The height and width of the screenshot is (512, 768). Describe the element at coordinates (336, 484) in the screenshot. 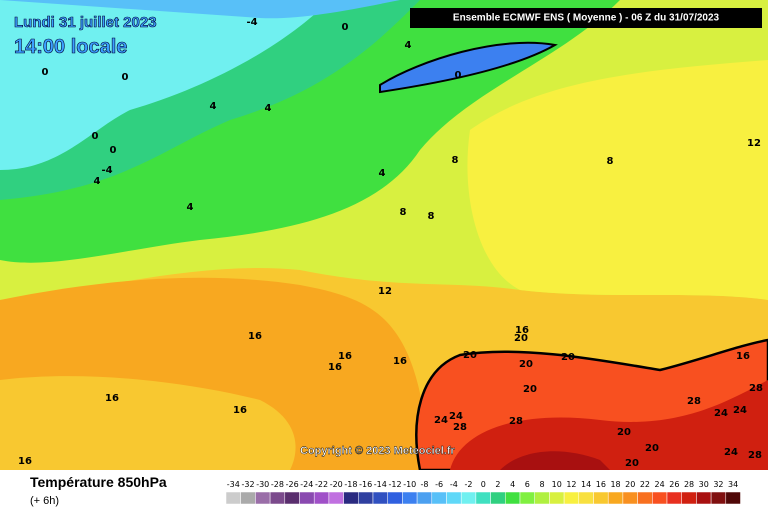

I see `legend-tick-label: -20` at that location.